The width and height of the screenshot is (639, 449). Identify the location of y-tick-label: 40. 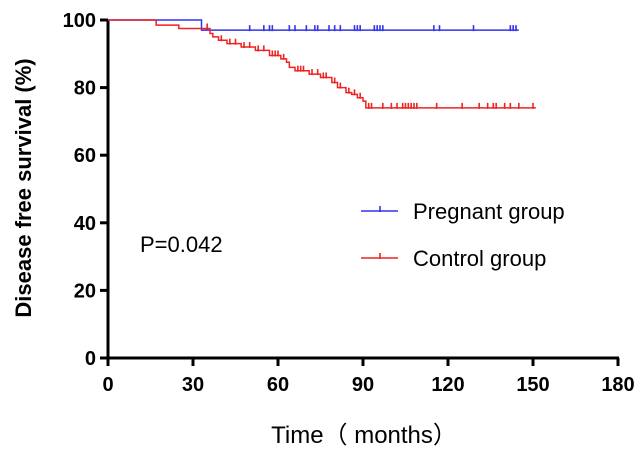
(85, 224).